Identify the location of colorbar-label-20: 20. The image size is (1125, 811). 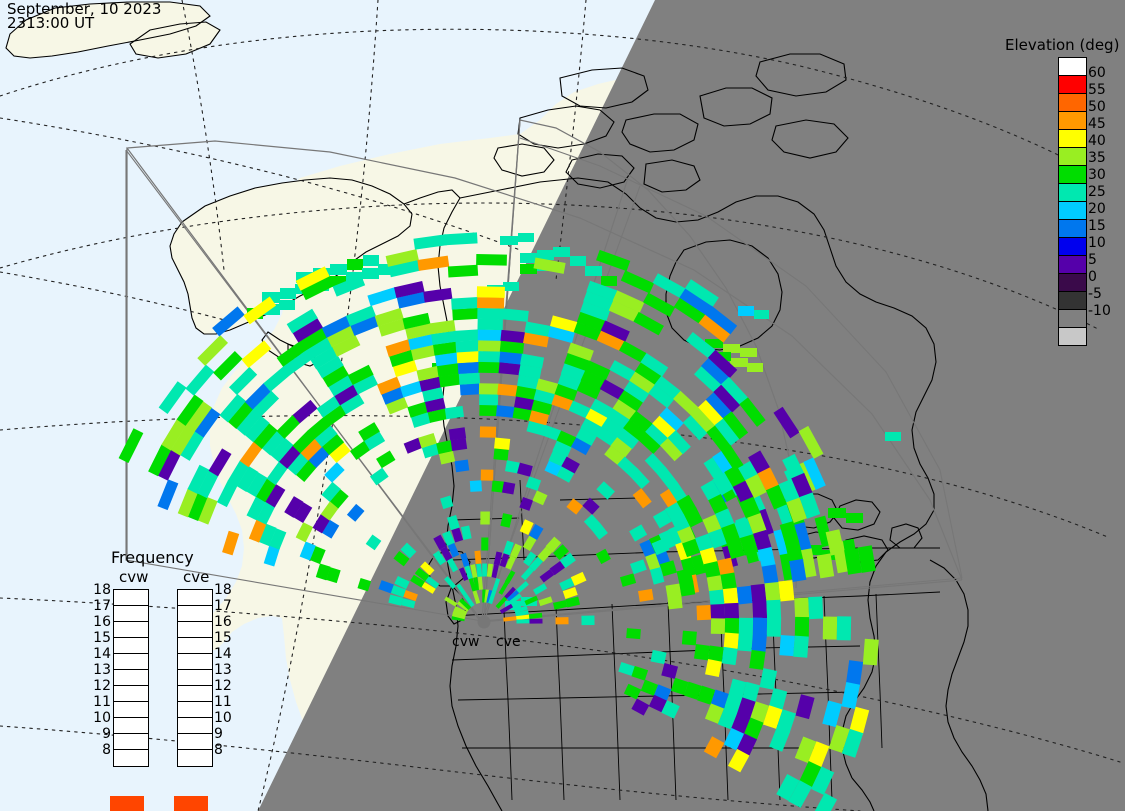
(1097, 209).